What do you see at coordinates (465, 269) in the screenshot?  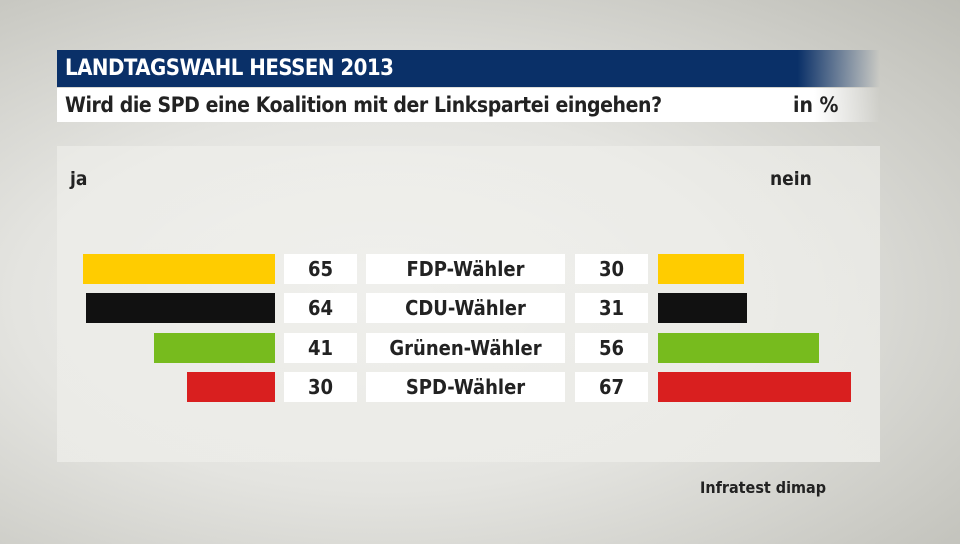 I see `category-label: FDP-Wähler` at bounding box center [465, 269].